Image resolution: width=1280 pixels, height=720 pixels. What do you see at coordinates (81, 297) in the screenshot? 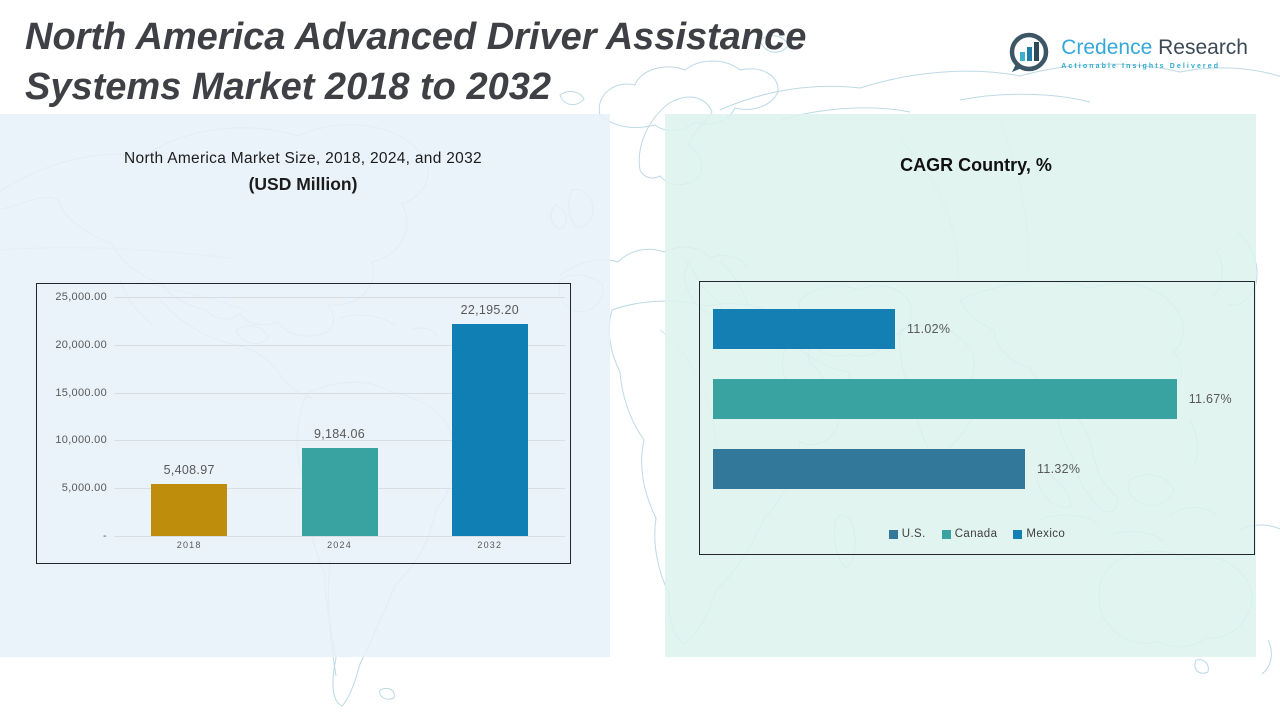
I see `y-axis-tick-label: 25,000.00` at bounding box center [81, 297].